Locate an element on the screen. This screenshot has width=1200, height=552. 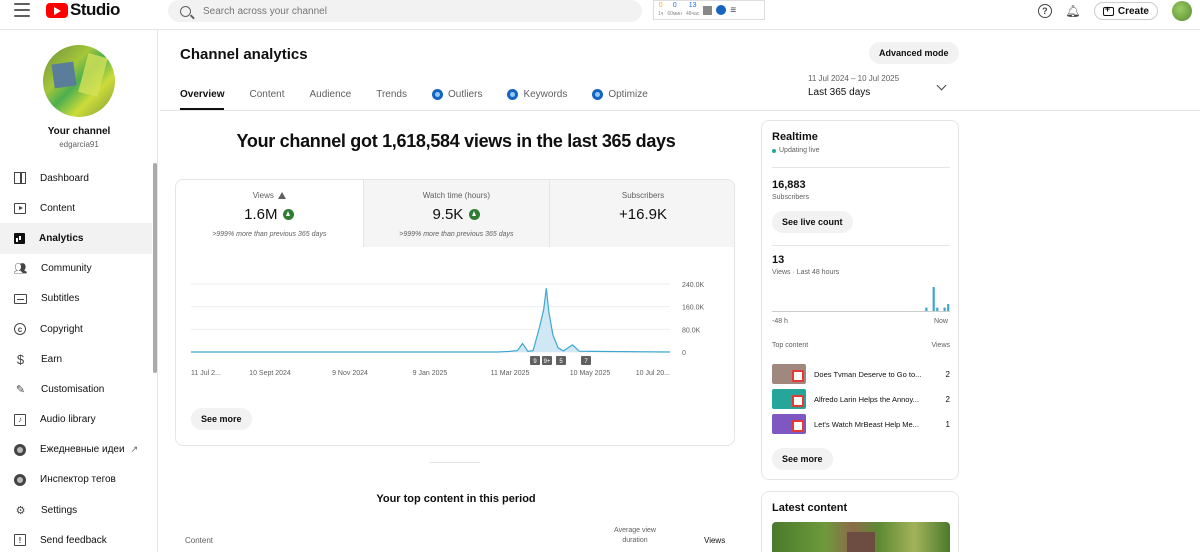
create-button: Create is located at coordinates (1125, 11).